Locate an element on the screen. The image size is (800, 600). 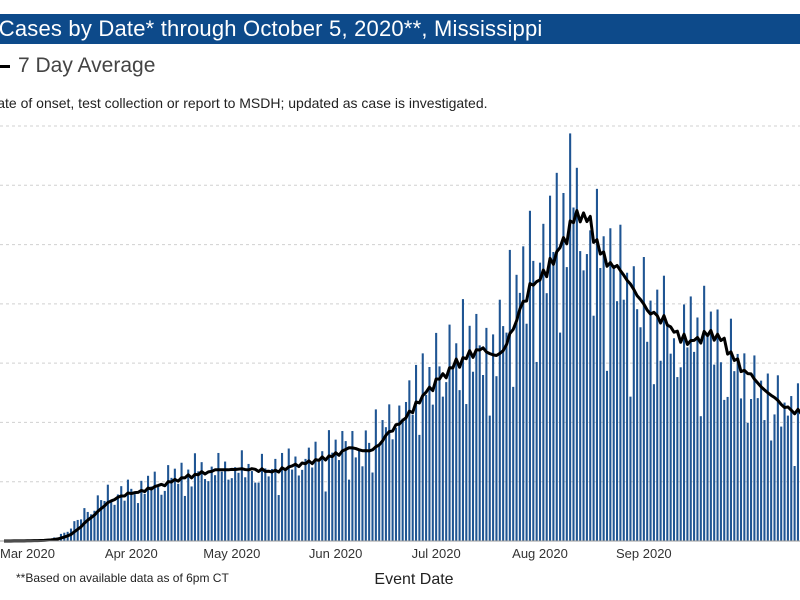
x-axis-title: Event Date is located at coordinates (413, 579).